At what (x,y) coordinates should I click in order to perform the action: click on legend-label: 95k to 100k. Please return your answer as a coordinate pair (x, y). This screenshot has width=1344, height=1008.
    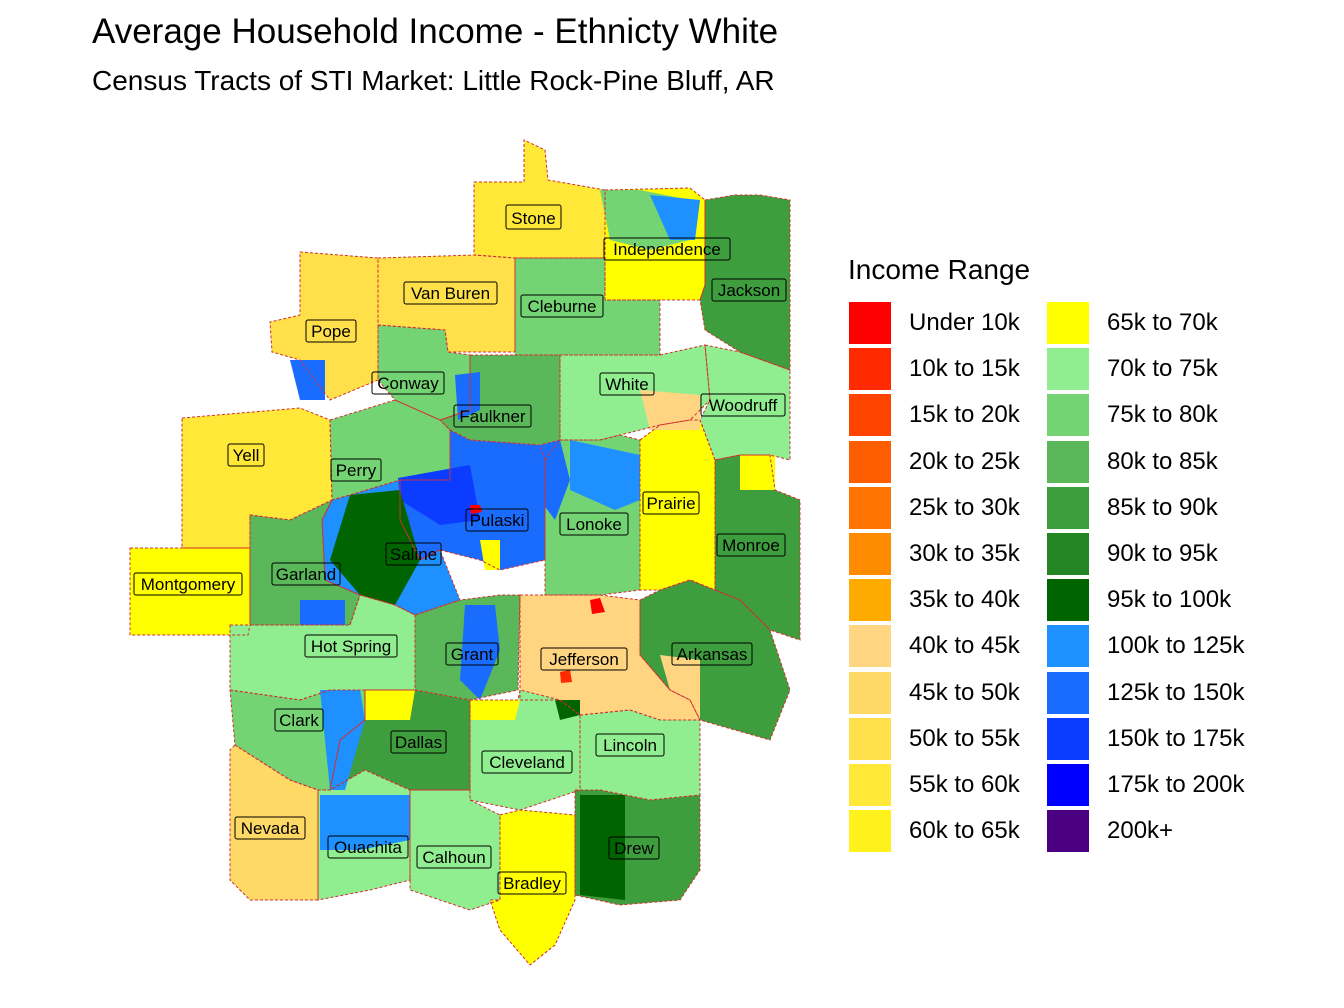
    Looking at the image, I should click on (1169, 600).